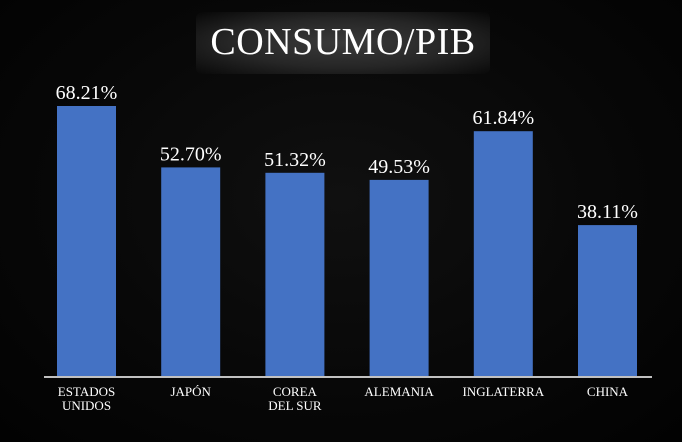  What do you see at coordinates (399, 167) in the screenshot?
I see `value-label-3: 49.53%` at bounding box center [399, 167].